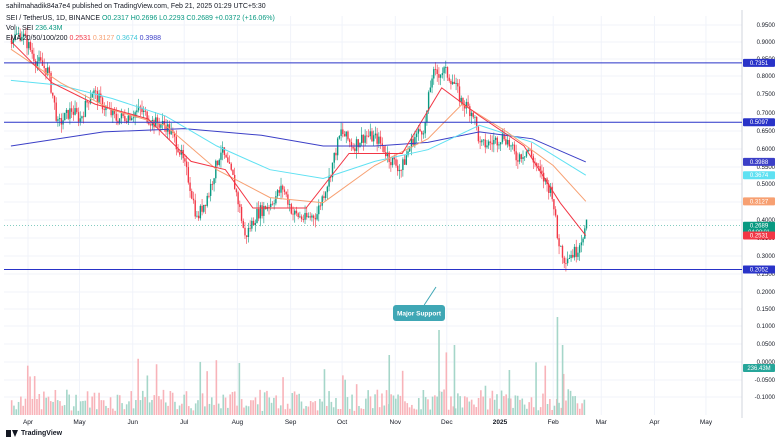  I want to click on legend-ema-label: EMA 20/50/100/200, so click(37, 38).